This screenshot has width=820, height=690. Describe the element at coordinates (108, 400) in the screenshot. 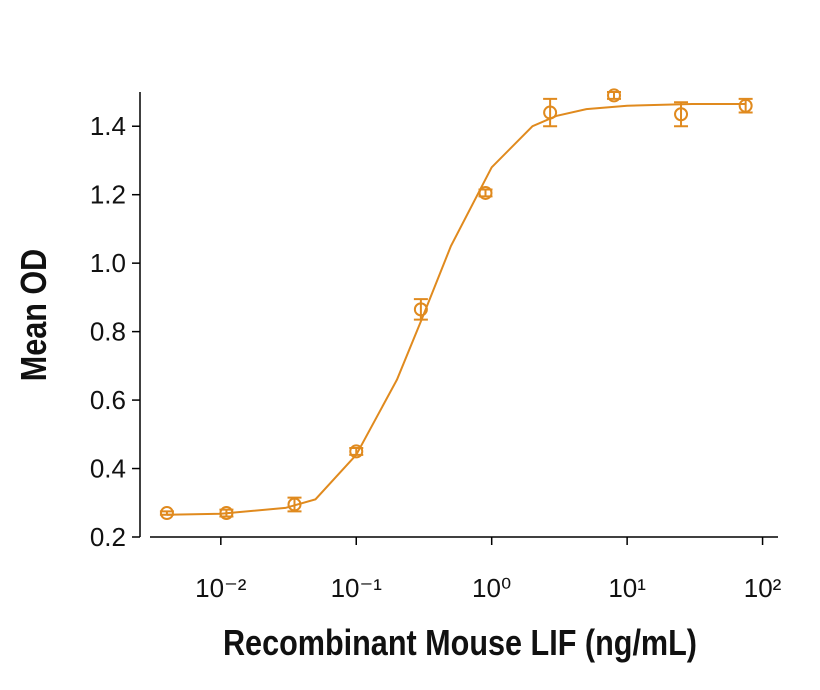

I see `y-tick-label: 0.6` at that location.